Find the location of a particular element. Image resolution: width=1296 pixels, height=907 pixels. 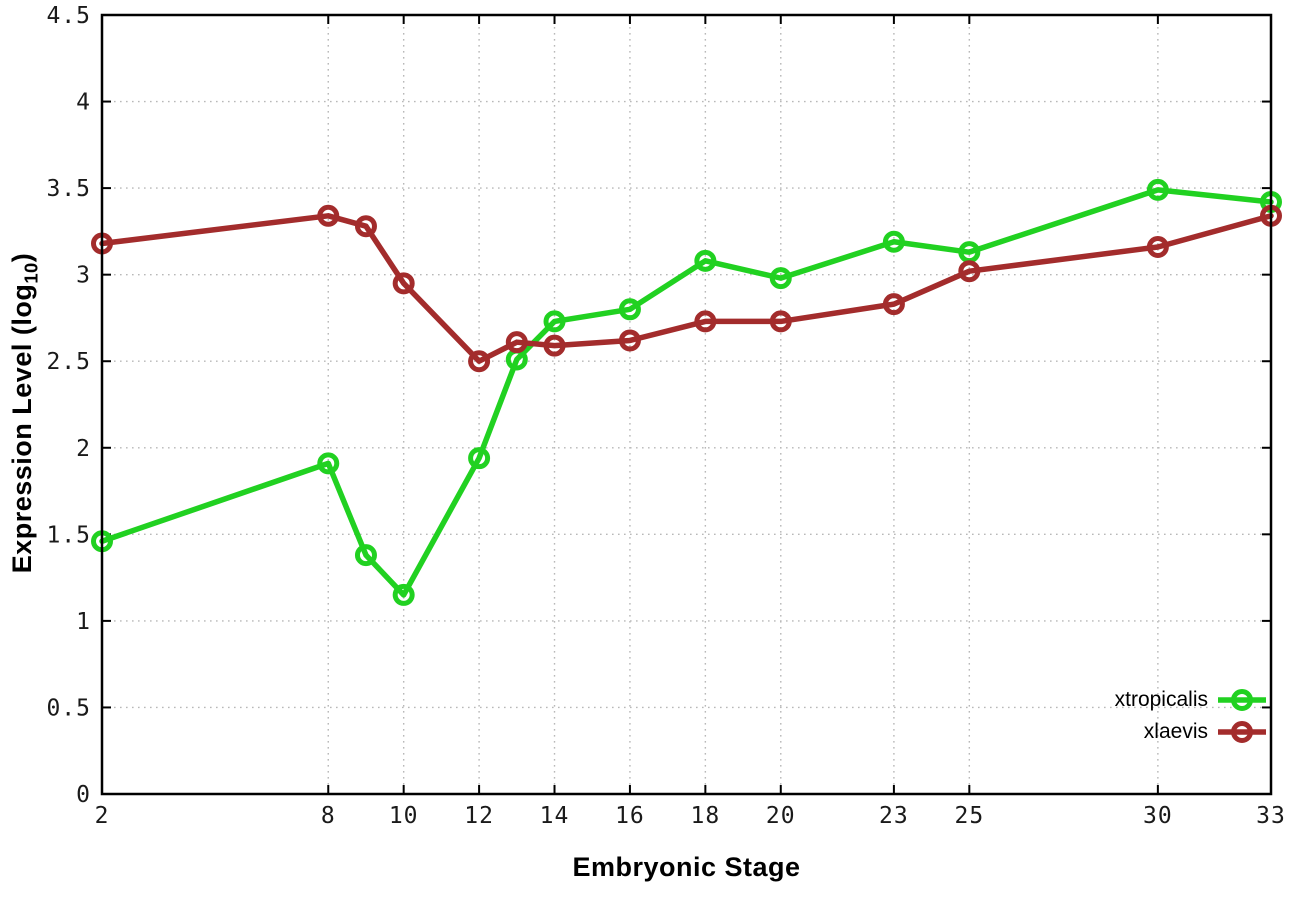

x-tick-label: 33 is located at coordinates (1271, 816).